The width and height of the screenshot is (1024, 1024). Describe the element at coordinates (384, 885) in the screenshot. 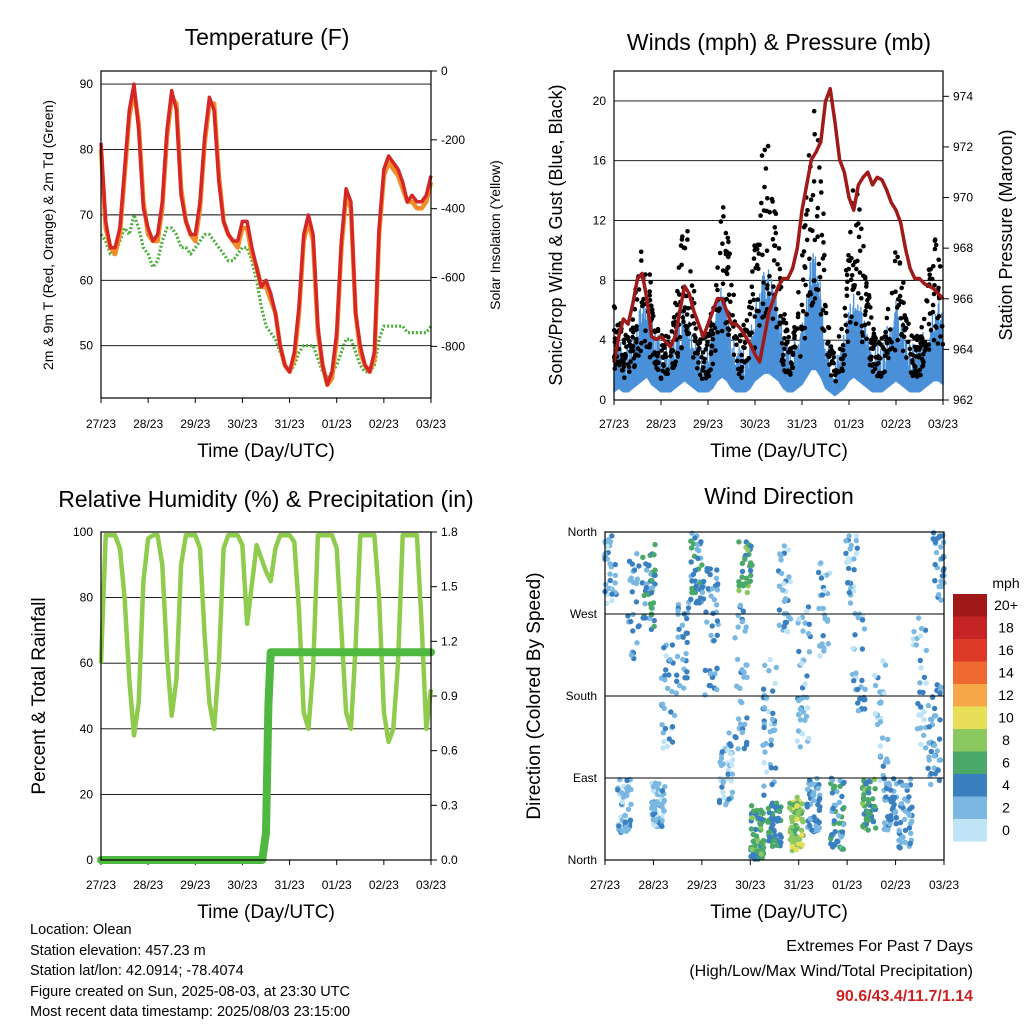

I see `x-tick: 02/23` at that location.